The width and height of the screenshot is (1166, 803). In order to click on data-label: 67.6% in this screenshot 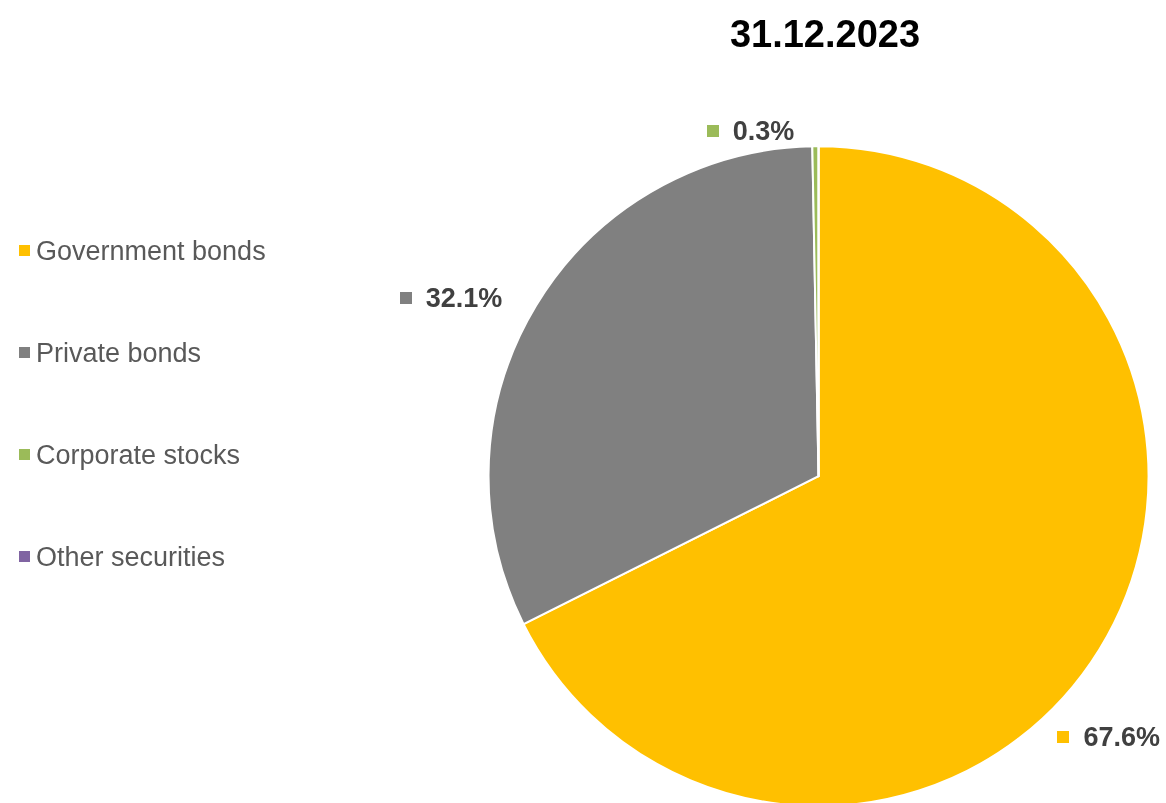, I will do `click(1122, 737)`.